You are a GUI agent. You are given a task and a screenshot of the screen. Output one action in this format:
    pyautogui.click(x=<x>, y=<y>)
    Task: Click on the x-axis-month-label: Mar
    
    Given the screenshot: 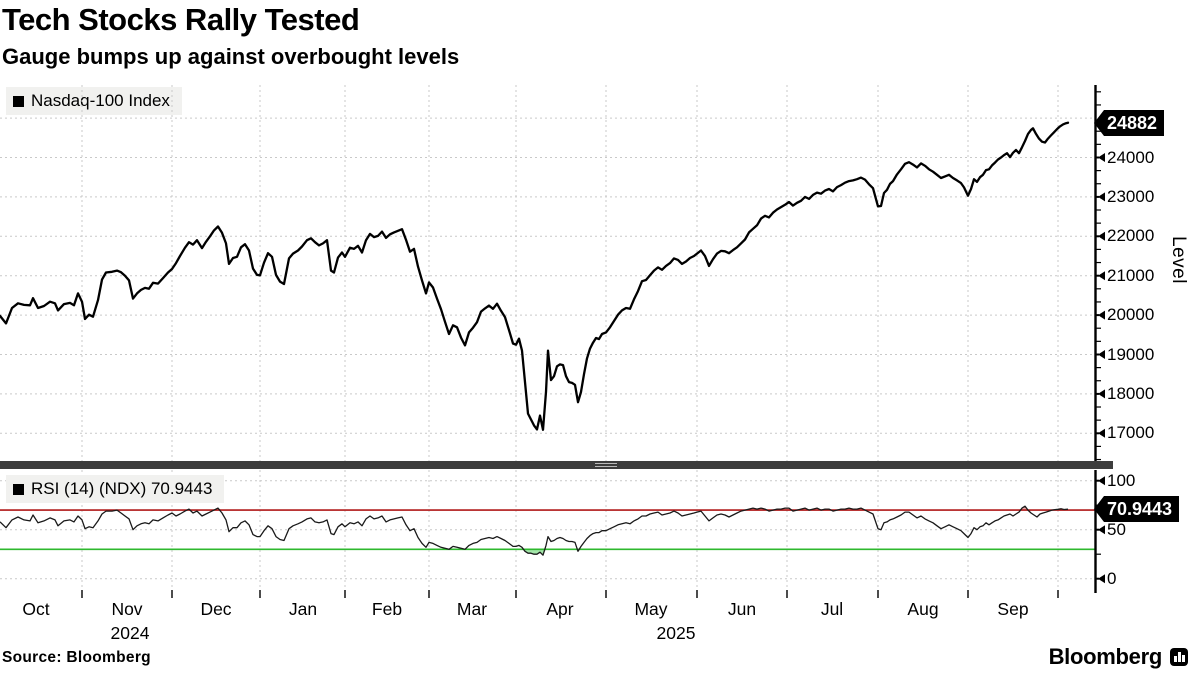 What is the action you would take?
    pyautogui.click(x=472, y=609)
    